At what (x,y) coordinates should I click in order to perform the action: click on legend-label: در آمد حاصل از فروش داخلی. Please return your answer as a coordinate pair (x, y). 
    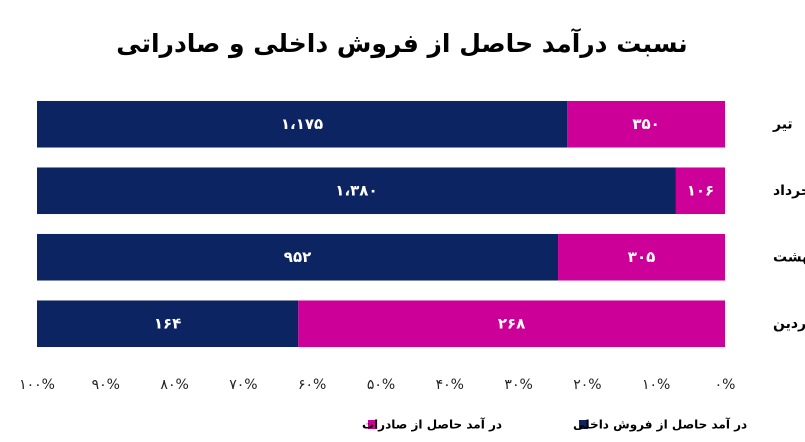
    Looking at the image, I should click on (660, 425).